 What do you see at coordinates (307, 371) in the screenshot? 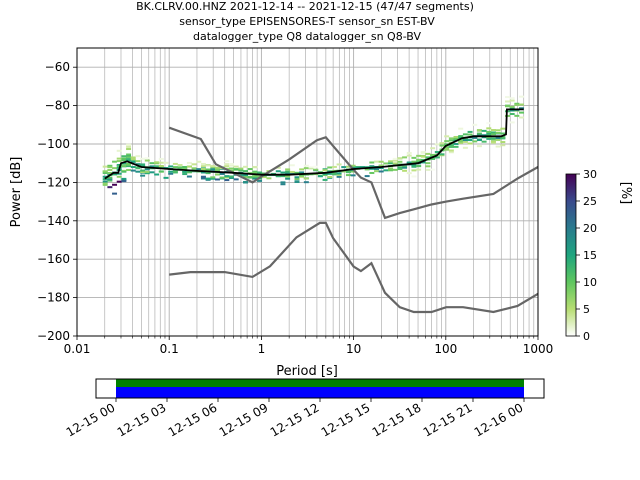
I see `x-axis-label: Period [s]` at bounding box center [307, 371].